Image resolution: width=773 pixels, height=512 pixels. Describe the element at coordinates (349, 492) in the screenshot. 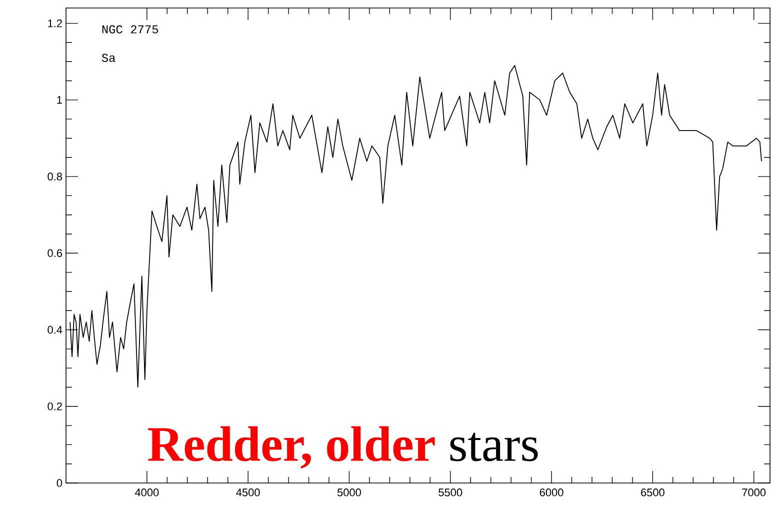

I see `x-tick-label: 5000` at that location.